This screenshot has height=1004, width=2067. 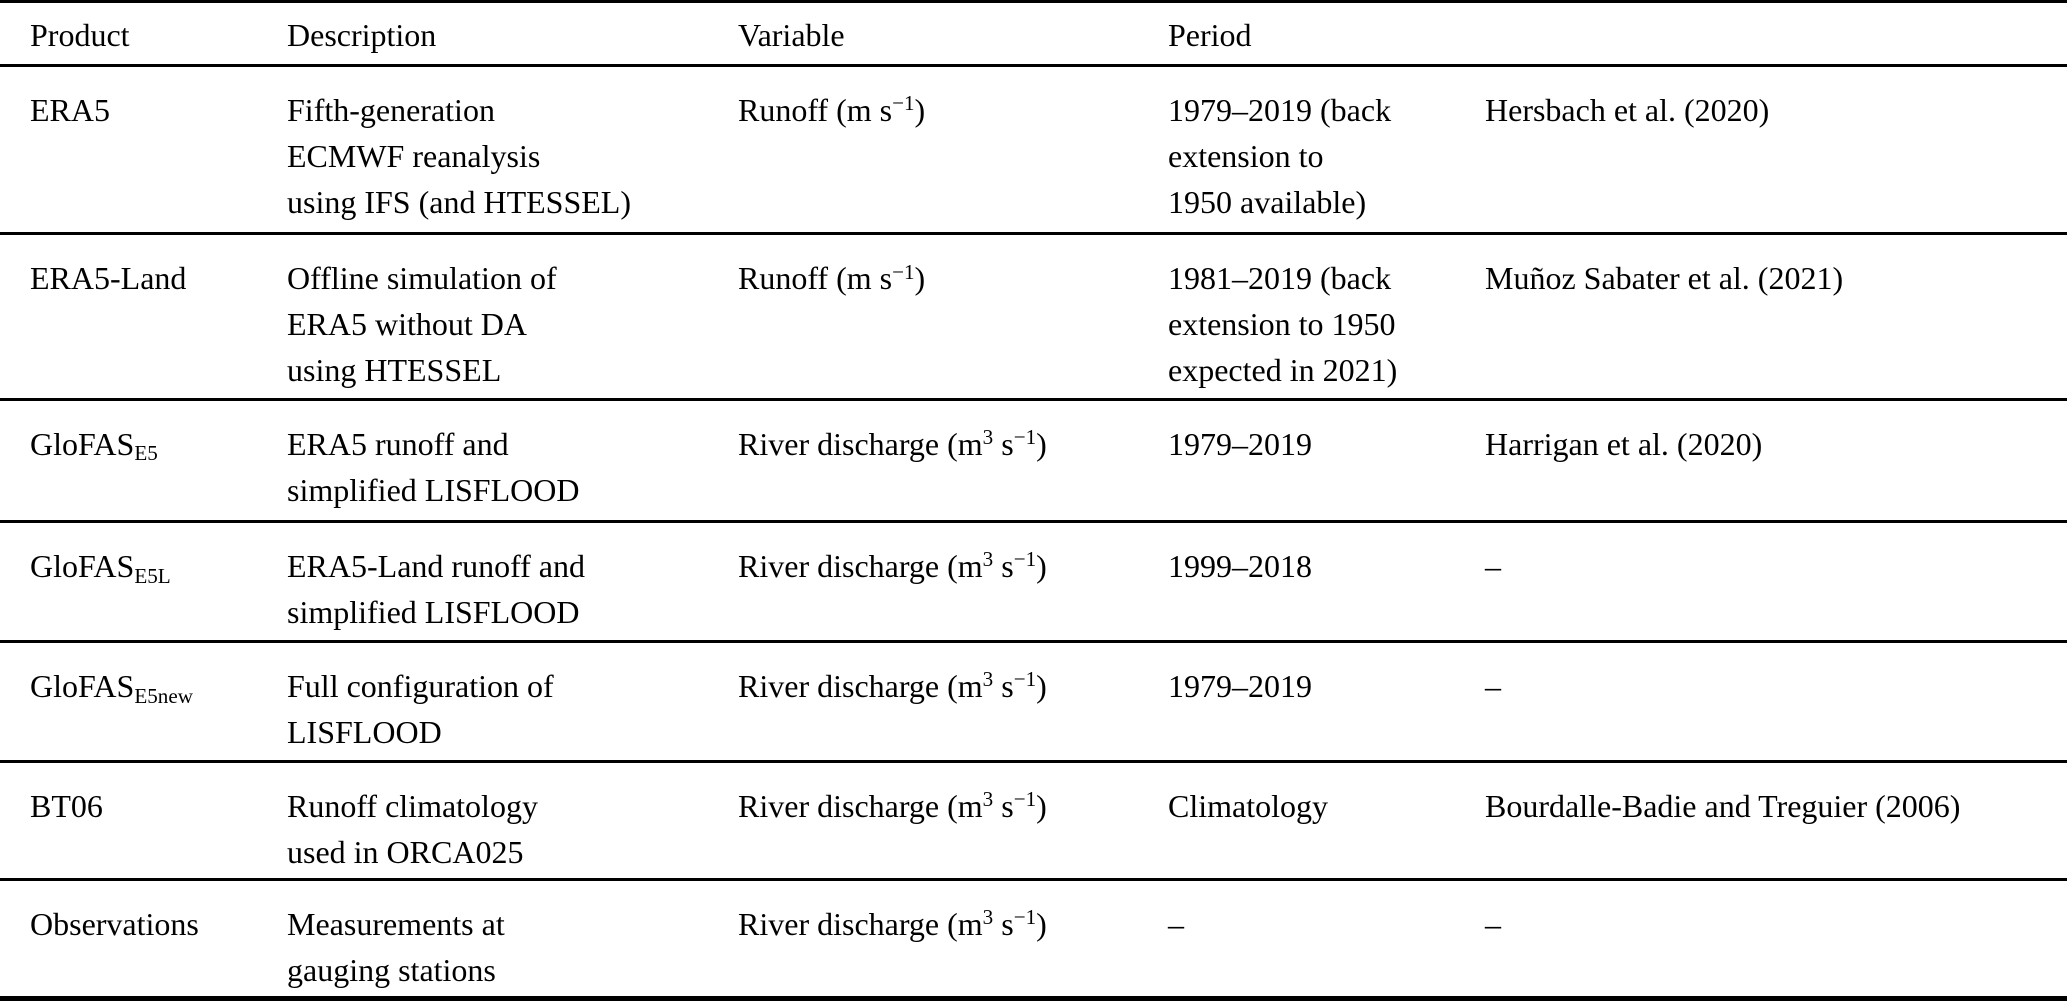 What do you see at coordinates (80, 35) in the screenshot?
I see `col-header-product: Product` at bounding box center [80, 35].